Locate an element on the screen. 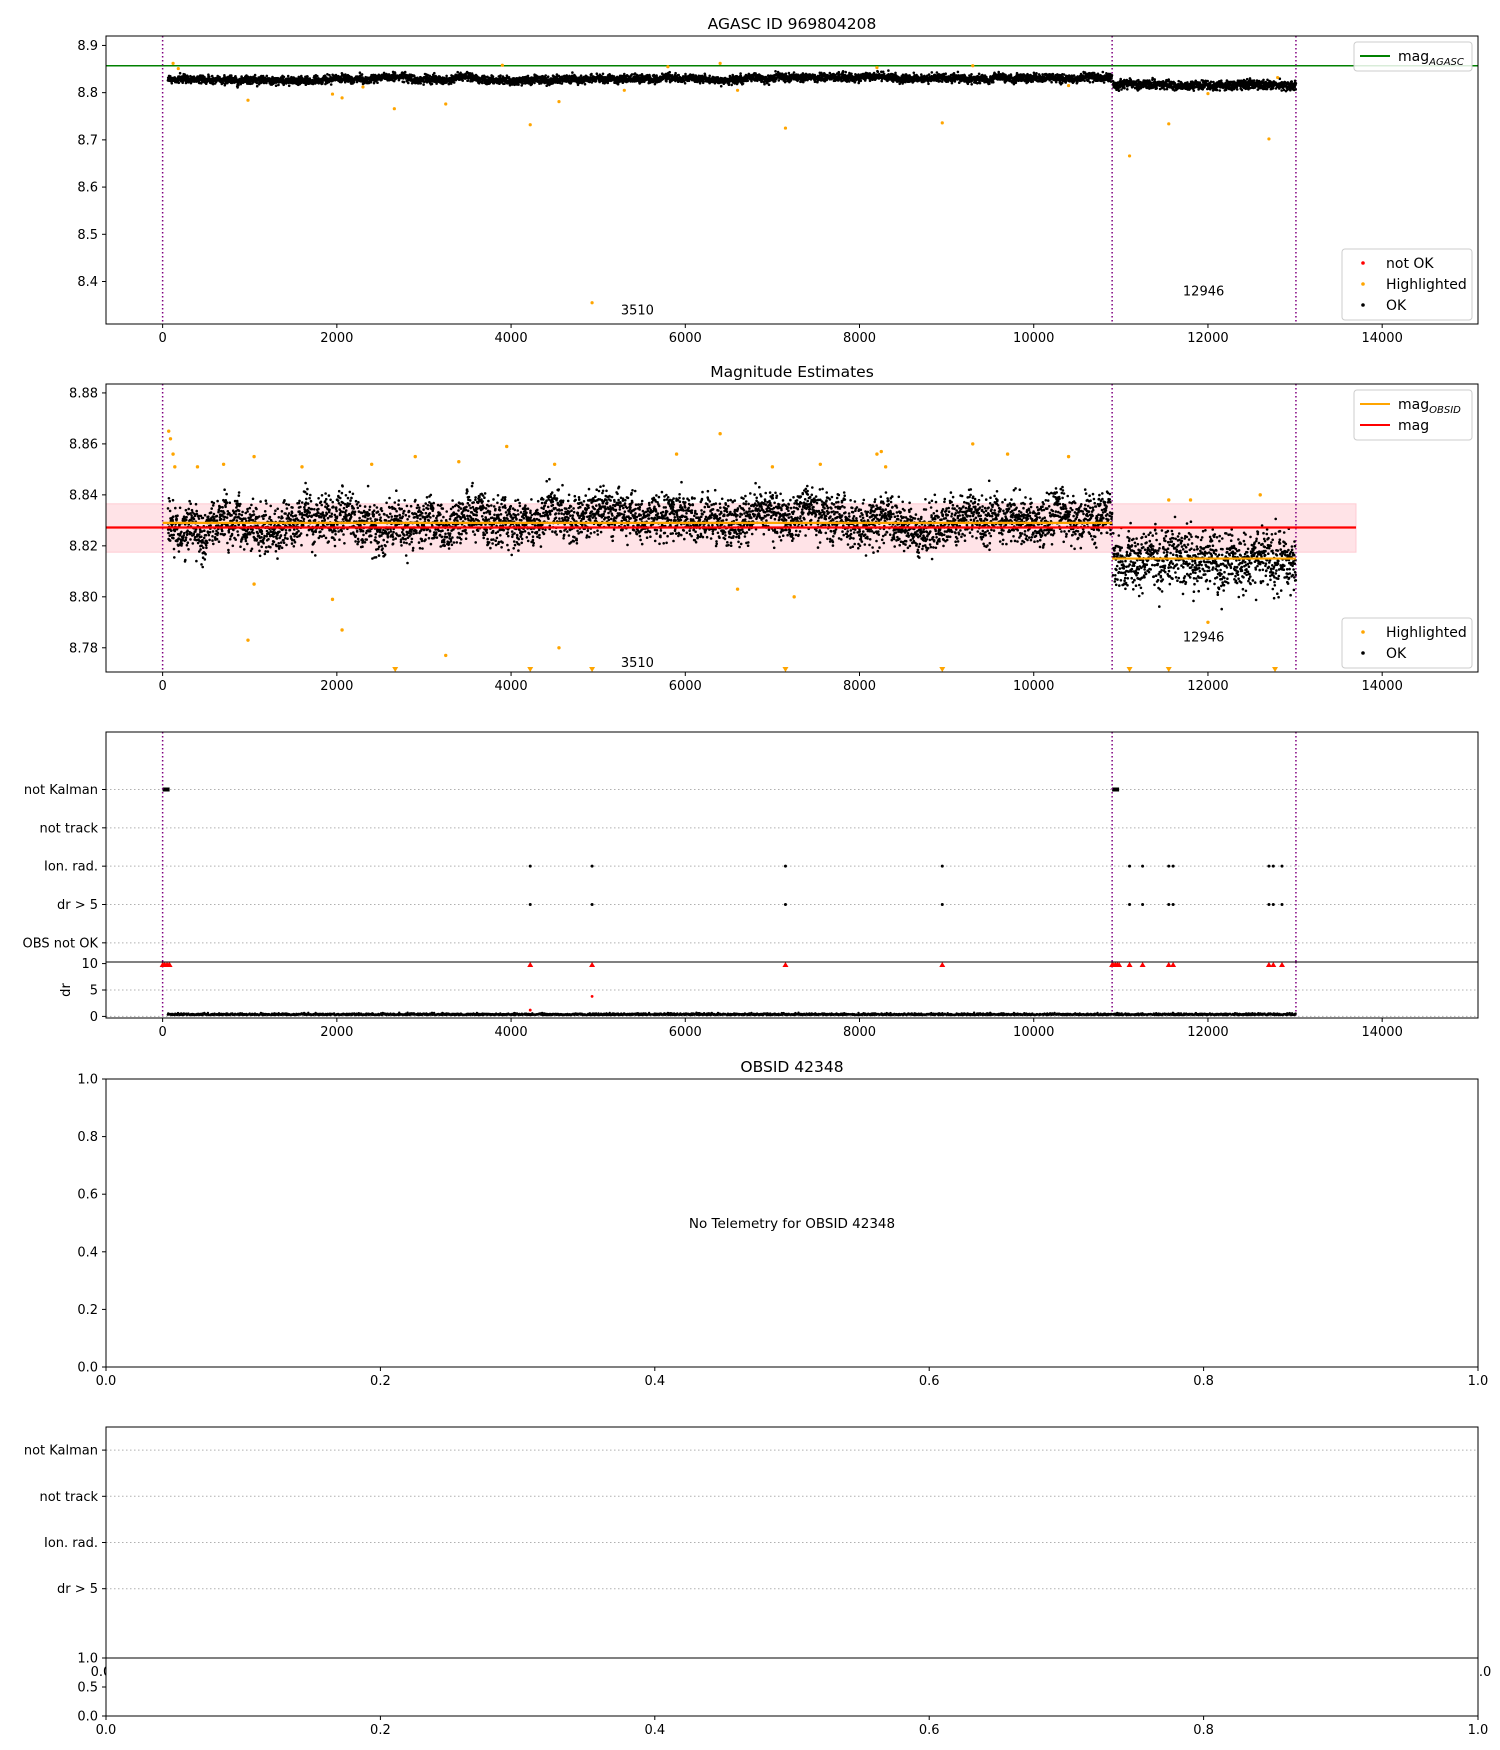 The image size is (1500, 1750). y-tick-label: 0.0 is located at coordinates (87, 1368).